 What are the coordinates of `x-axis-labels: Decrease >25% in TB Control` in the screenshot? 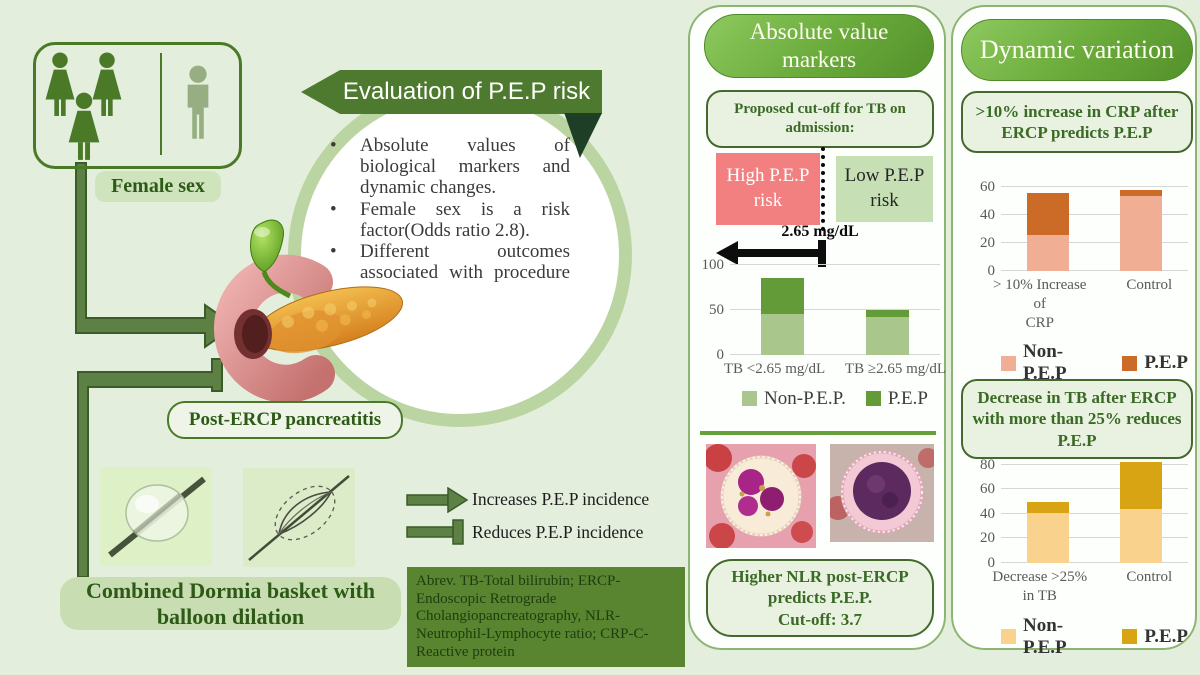 It's located at (1092, 587).